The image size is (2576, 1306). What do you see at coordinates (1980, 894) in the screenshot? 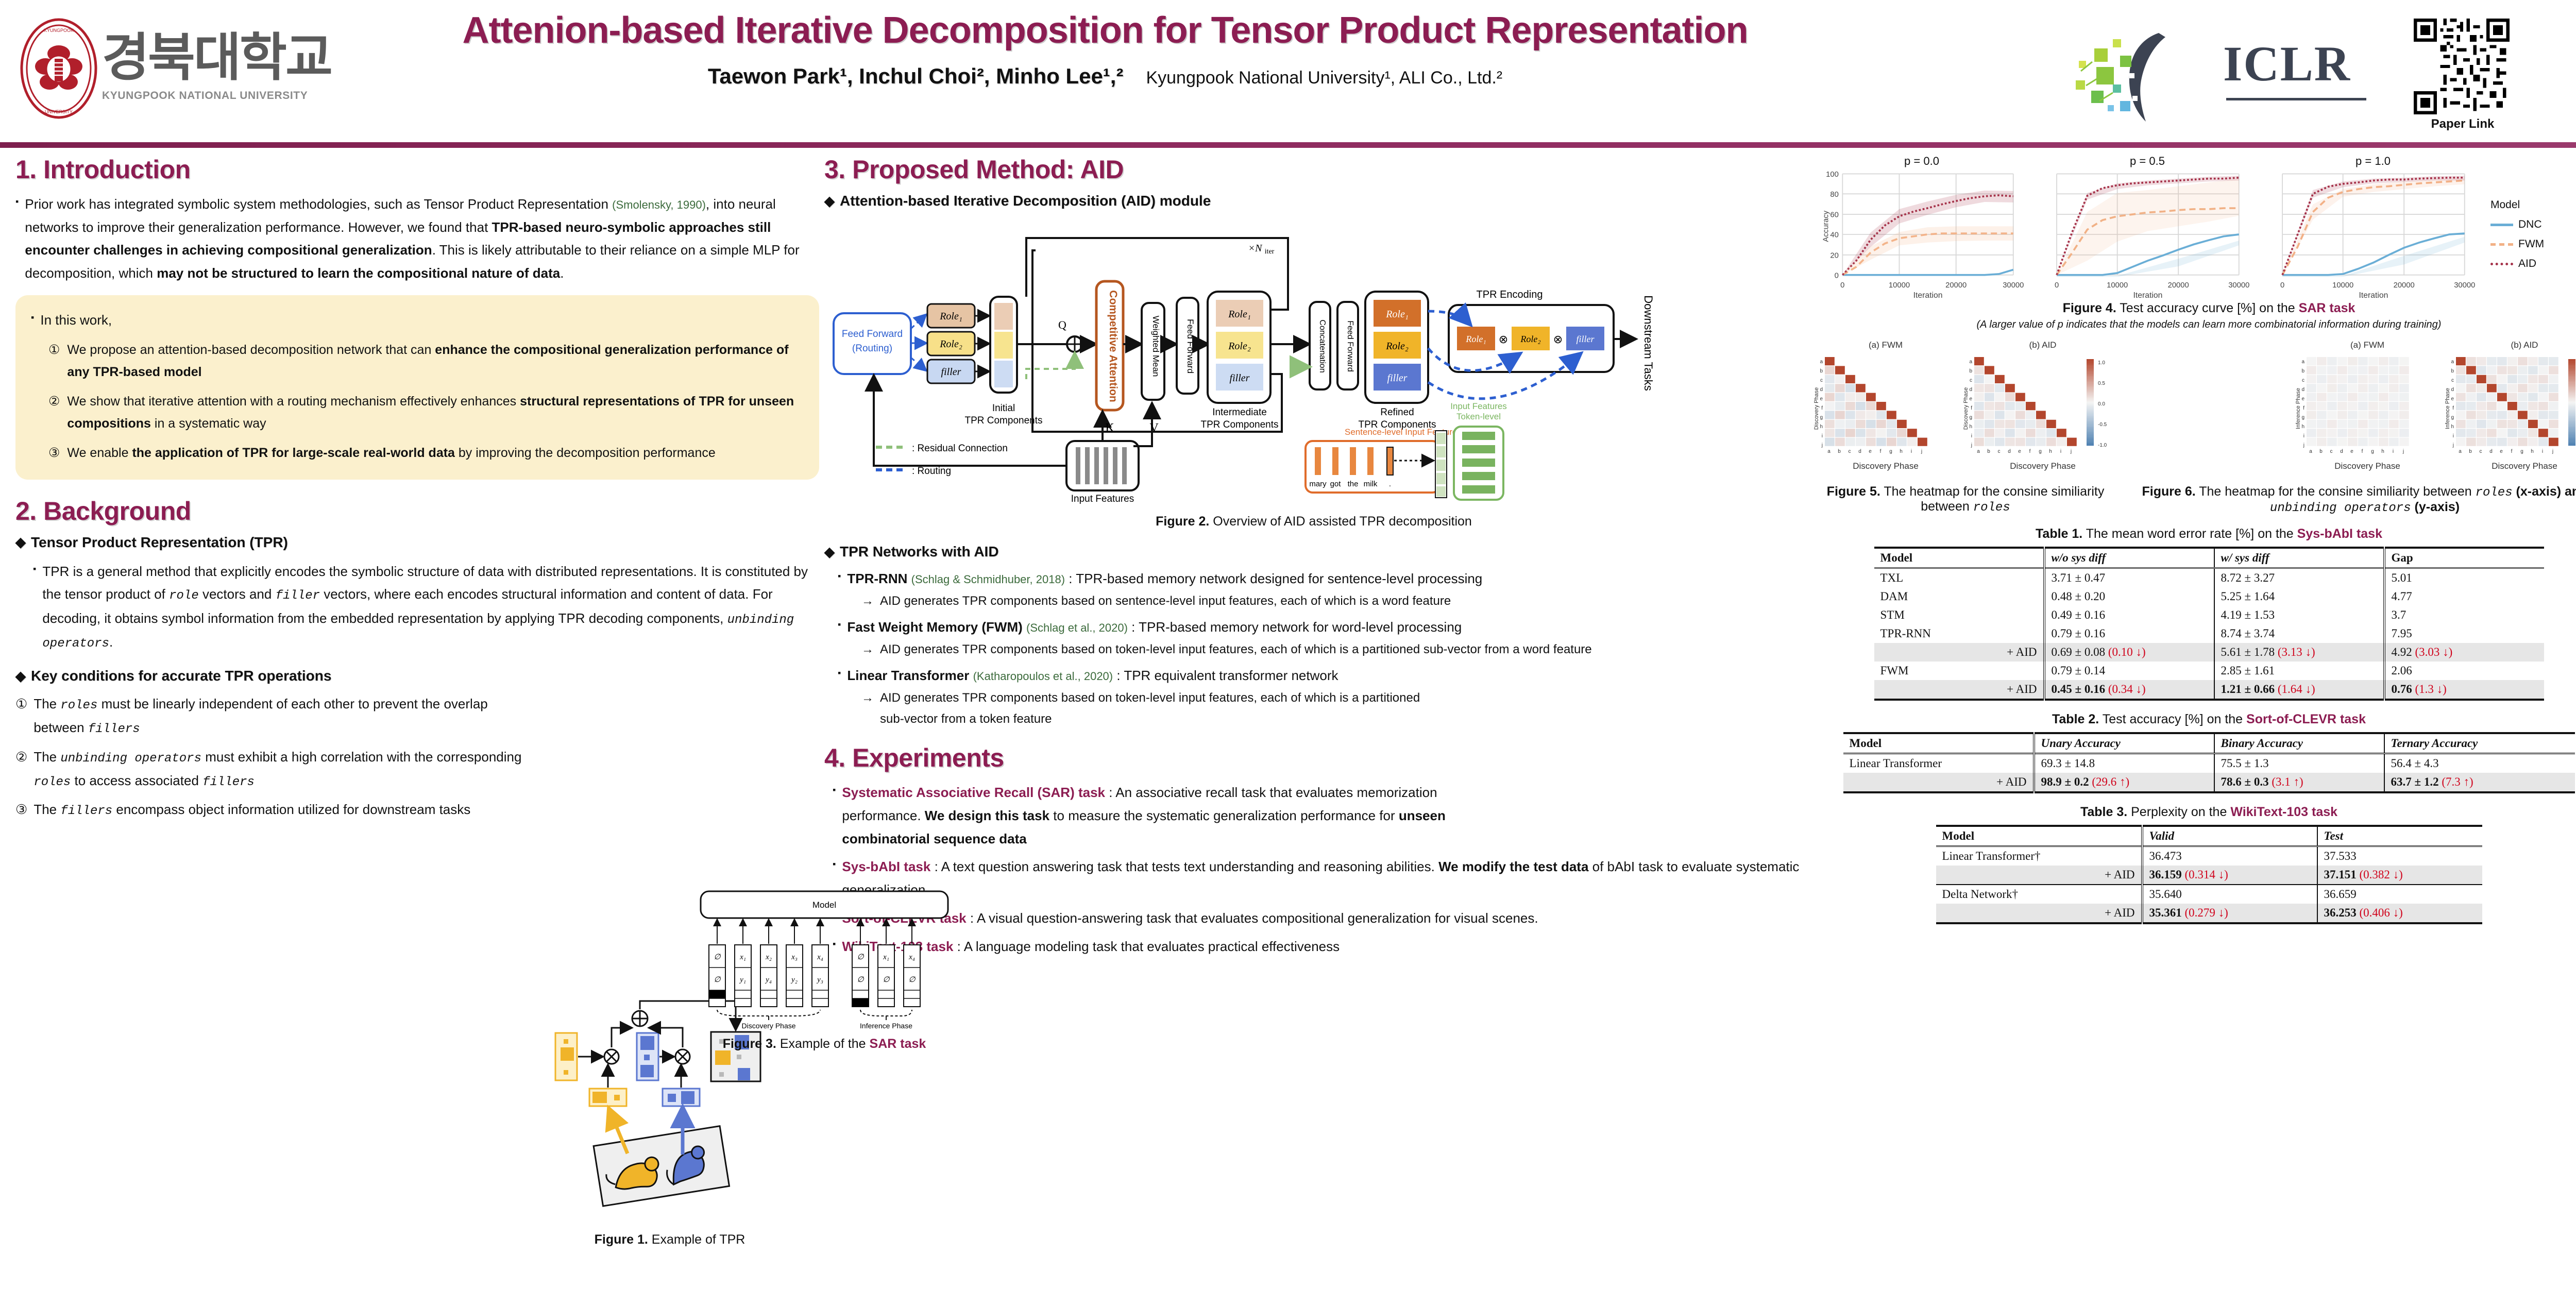
I see `cell-model: Delta Network†` at bounding box center [1980, 894].